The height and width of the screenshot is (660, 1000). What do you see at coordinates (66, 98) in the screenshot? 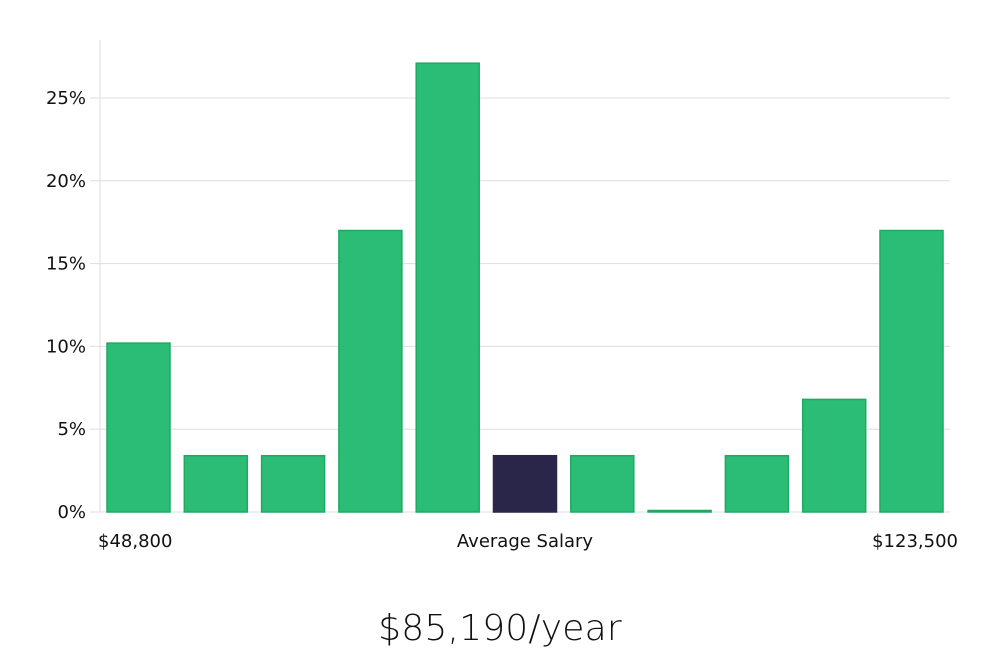
I see `y-tick-label: 25%` at bounding box center [66, 98].